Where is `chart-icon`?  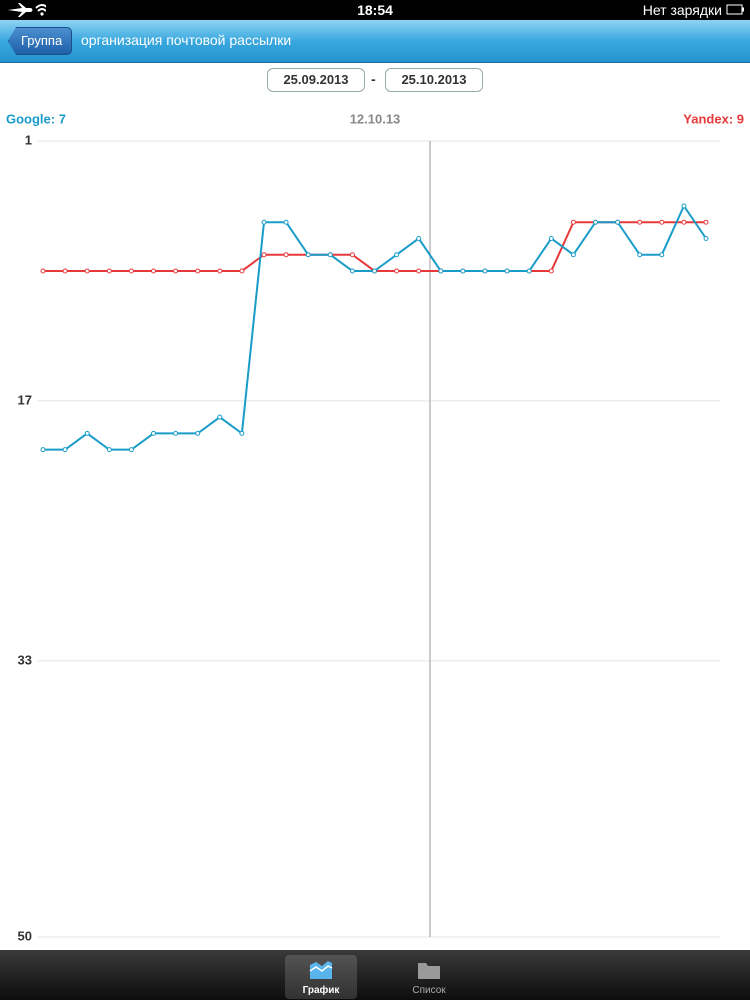 chart-icon is located at coordinates (321, 970).